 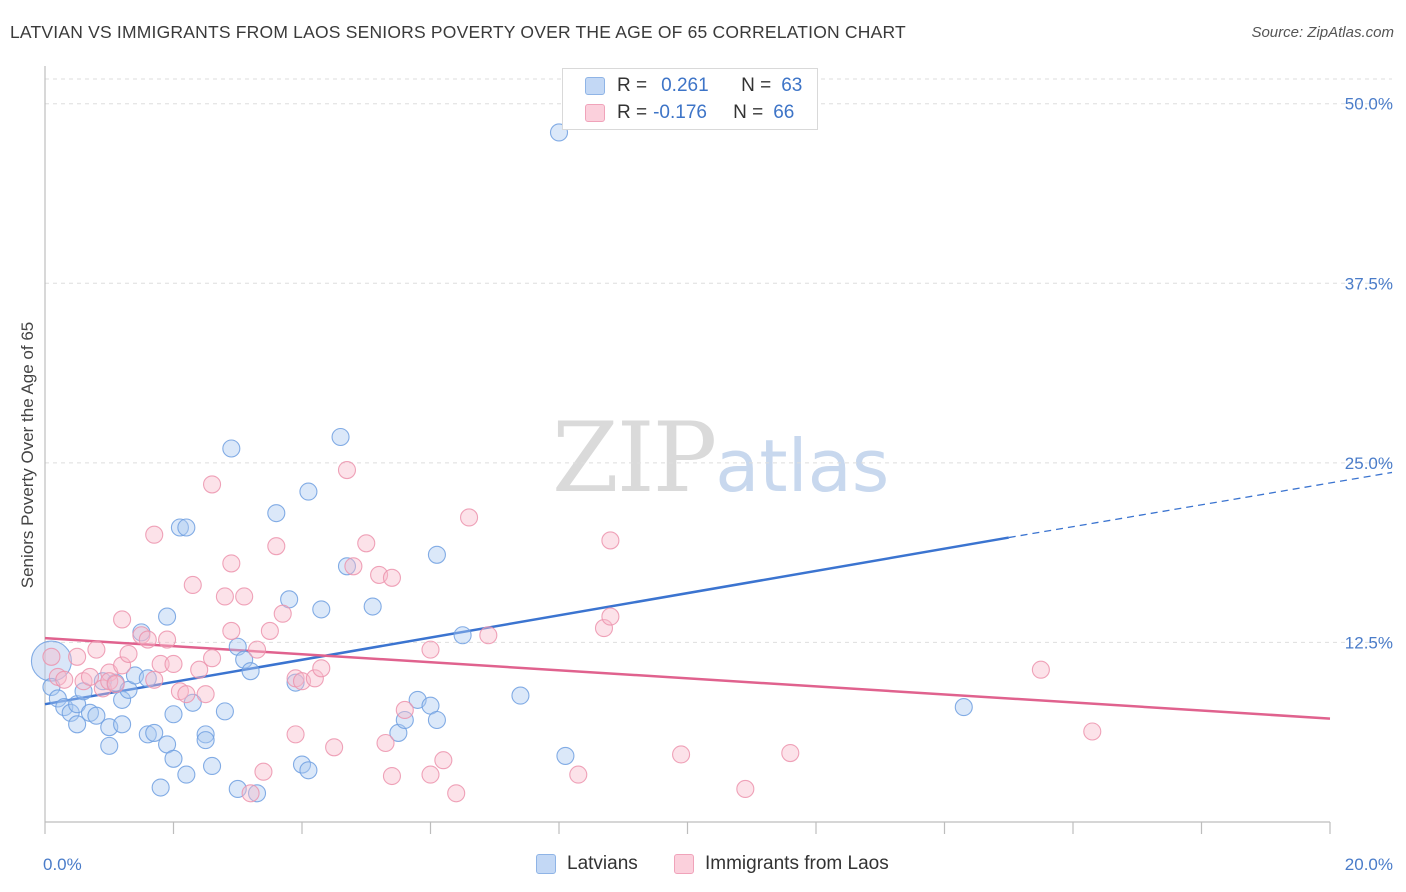 What do you see at coordinates (1369, 283) in the screenshot?
I see `y-tick-label: 37.5%` at bounding box center [1369, 283].